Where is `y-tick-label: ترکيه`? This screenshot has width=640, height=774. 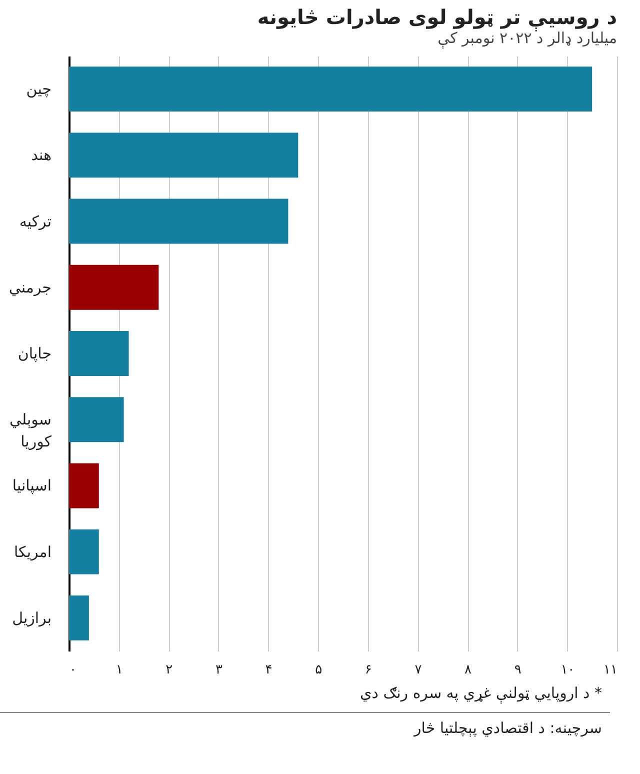
y-tick-label: ترکيه is located at coordinates (35, 221).